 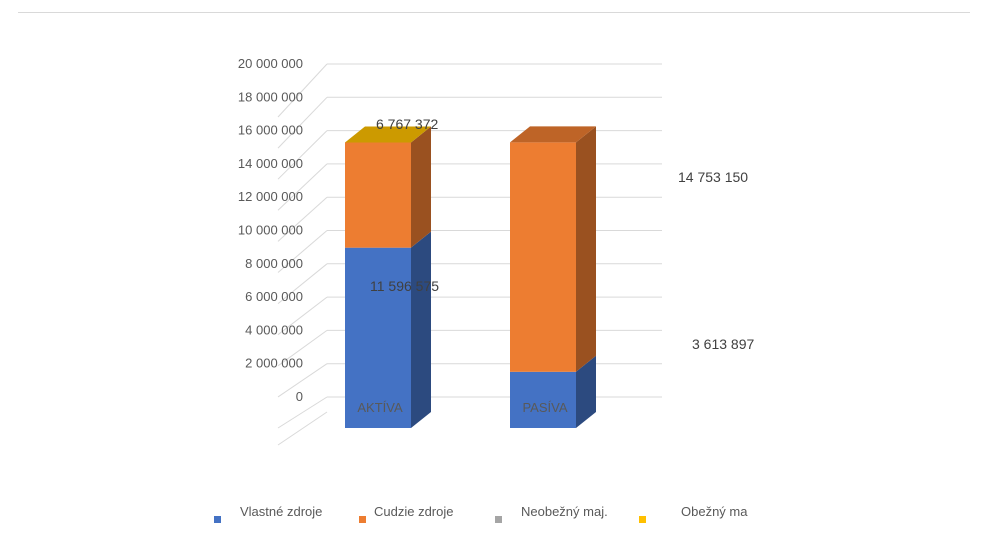 I want to click on data-label: 6 767 372, so click(x=407, y=124).